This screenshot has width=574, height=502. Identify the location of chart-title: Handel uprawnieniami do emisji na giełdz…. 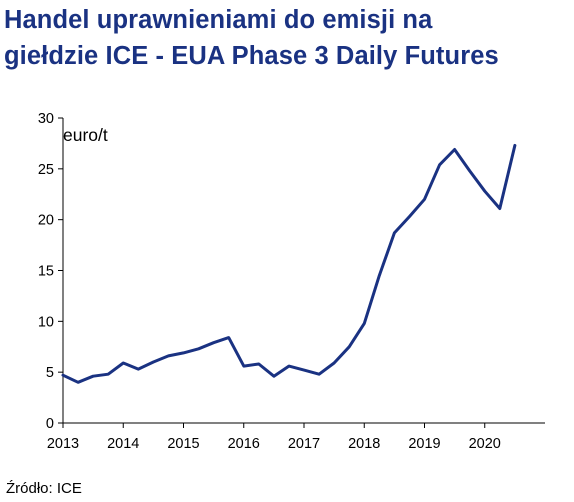
(288, 38).